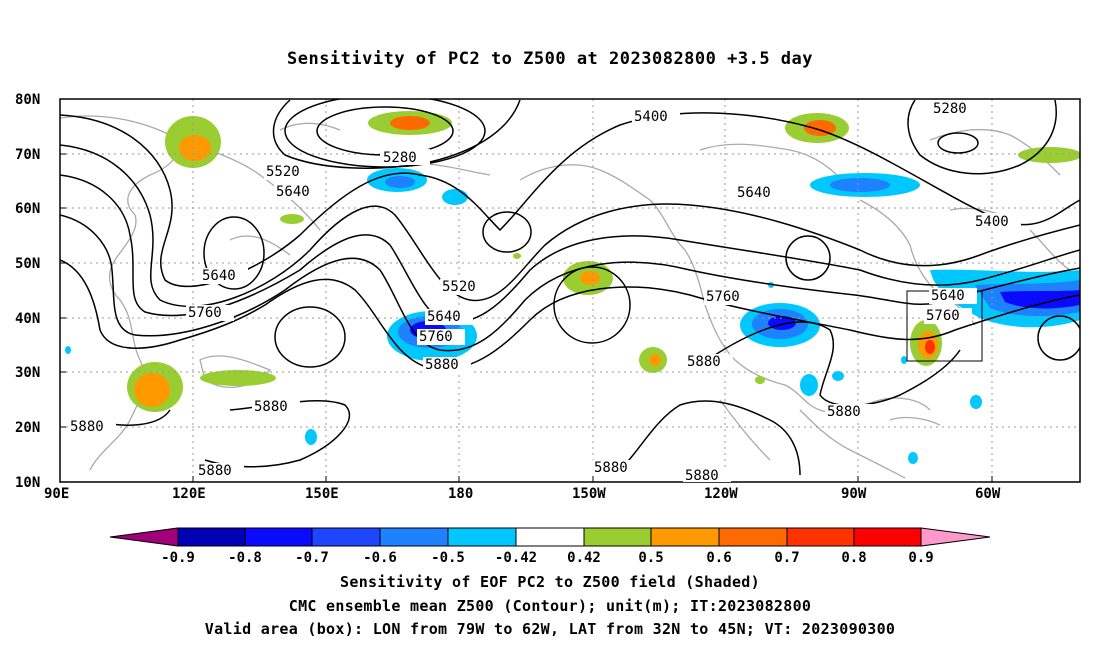  Describe the element at coordinates (27, 155) in the screenshot. I see `lat-label: 70N` at that location.